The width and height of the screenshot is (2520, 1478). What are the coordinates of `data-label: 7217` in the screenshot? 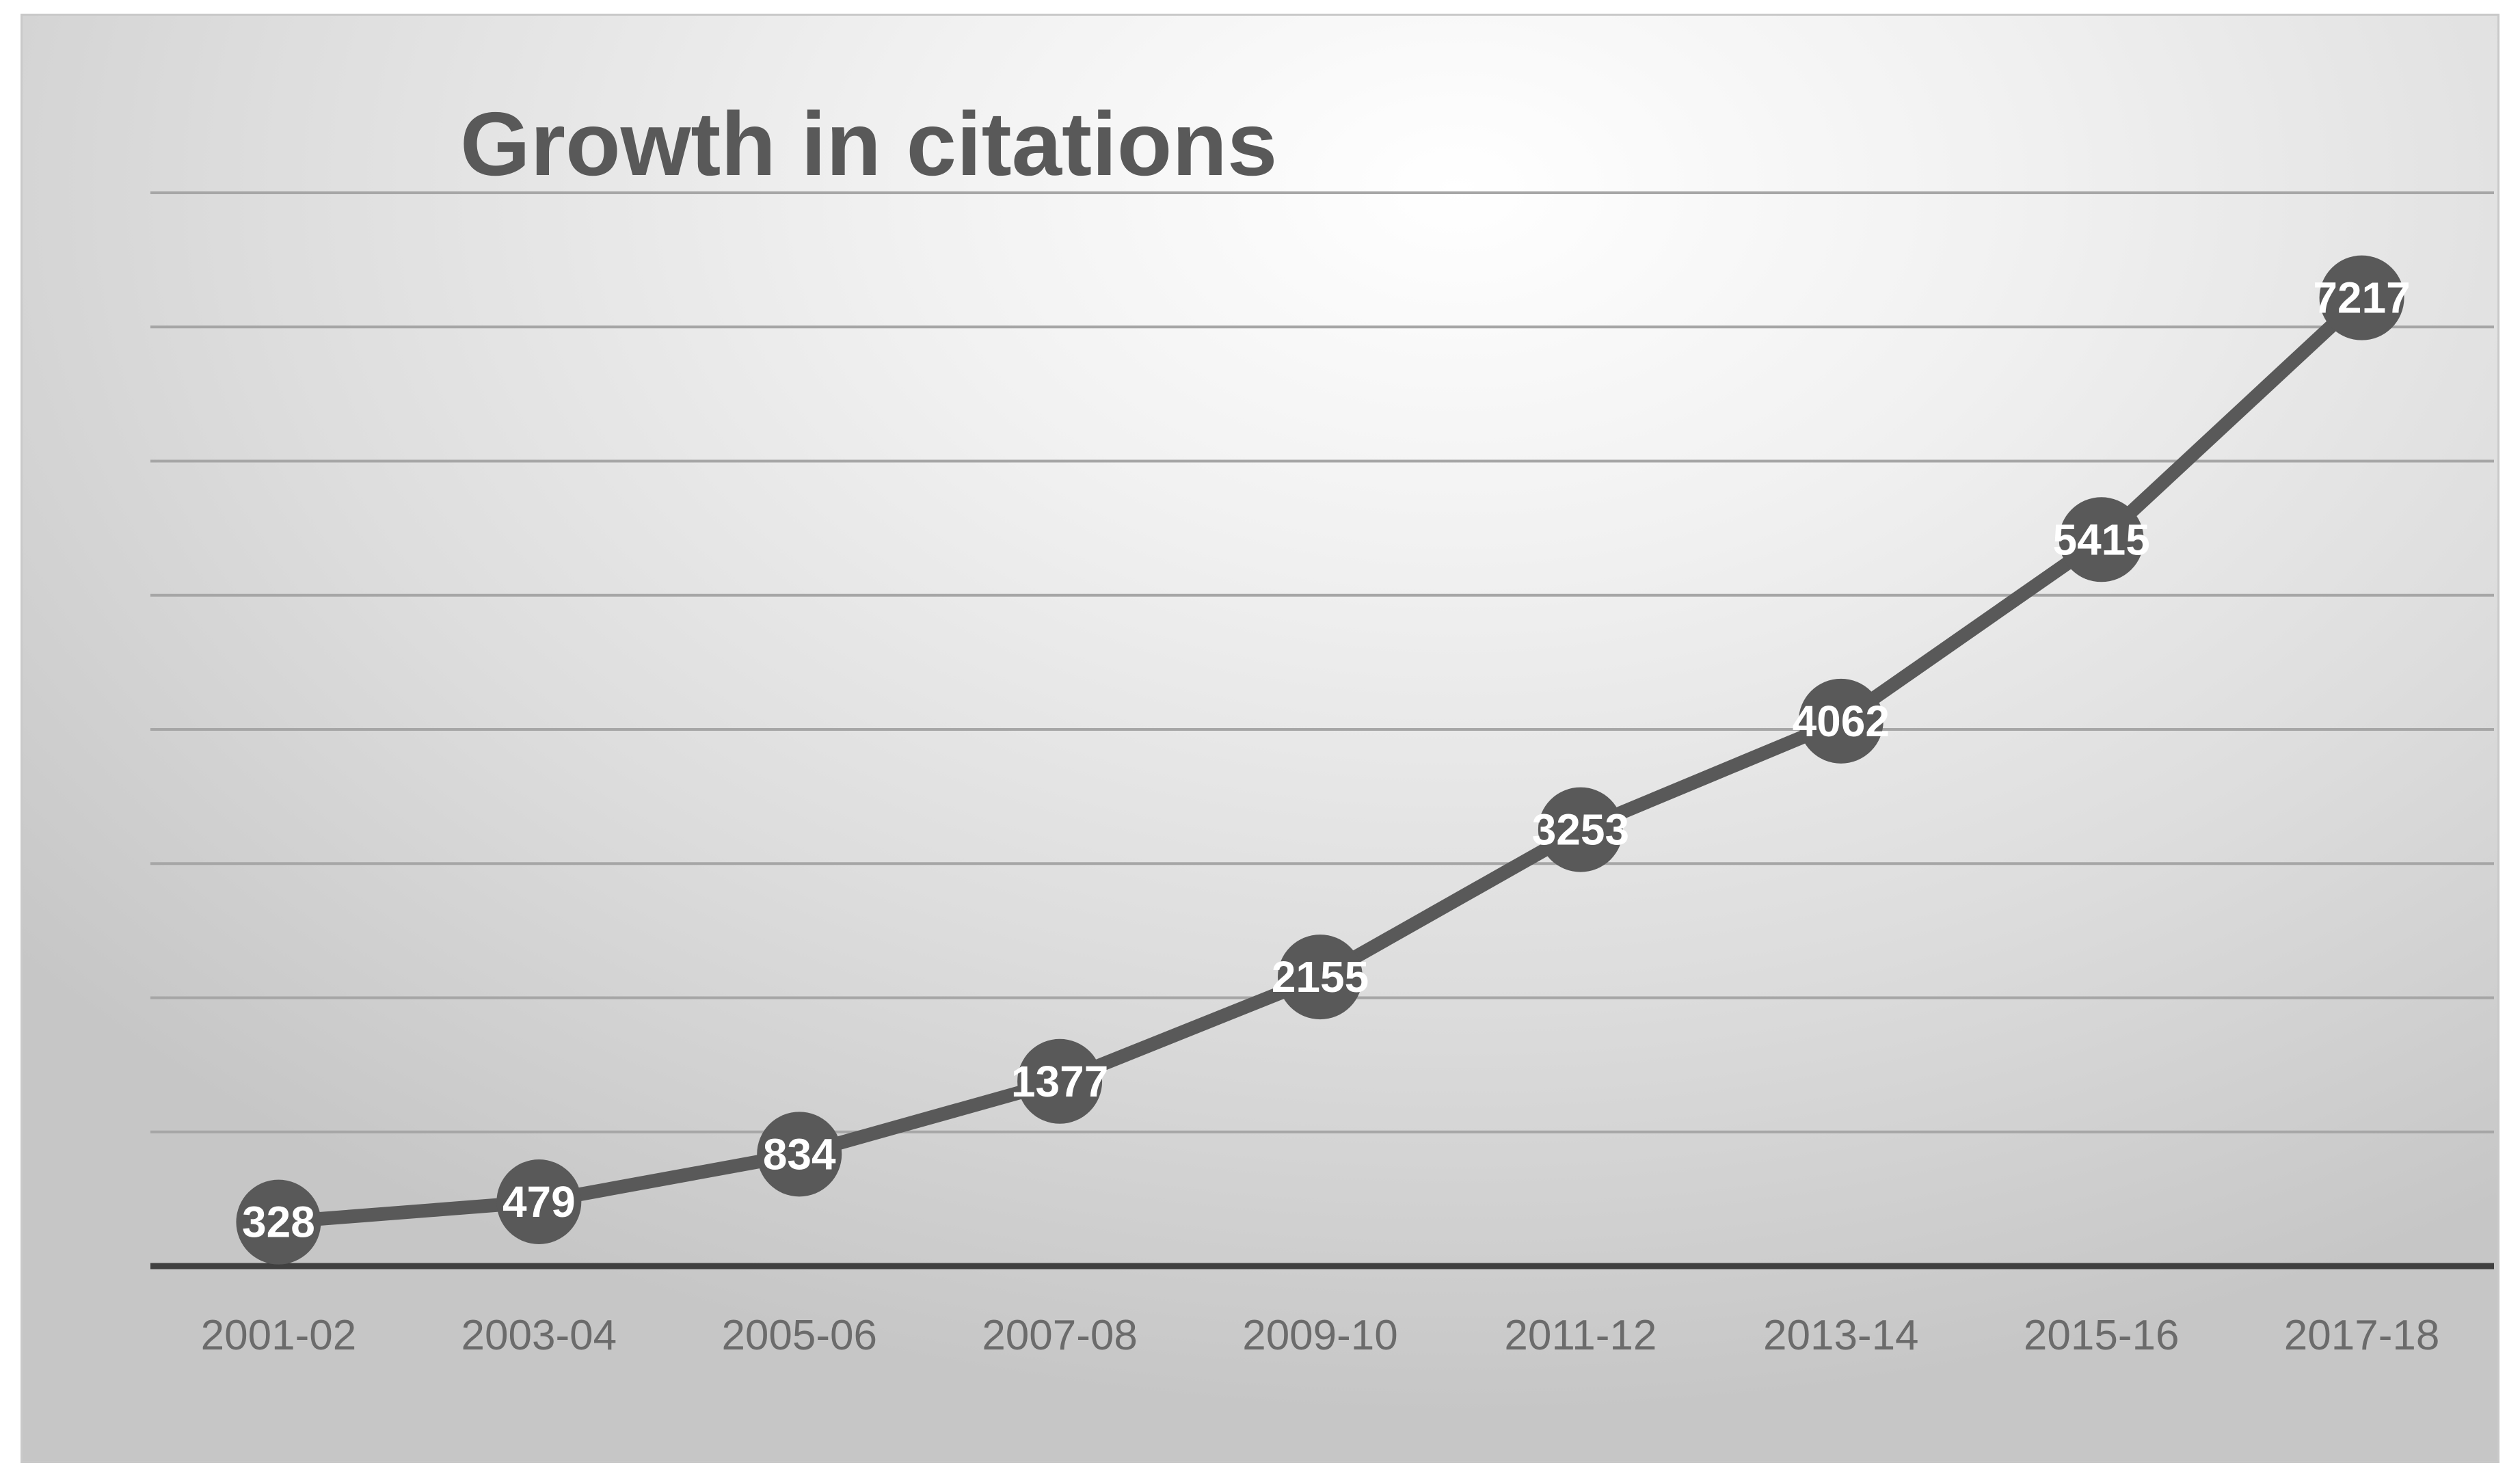 It's located at (2361, 298).